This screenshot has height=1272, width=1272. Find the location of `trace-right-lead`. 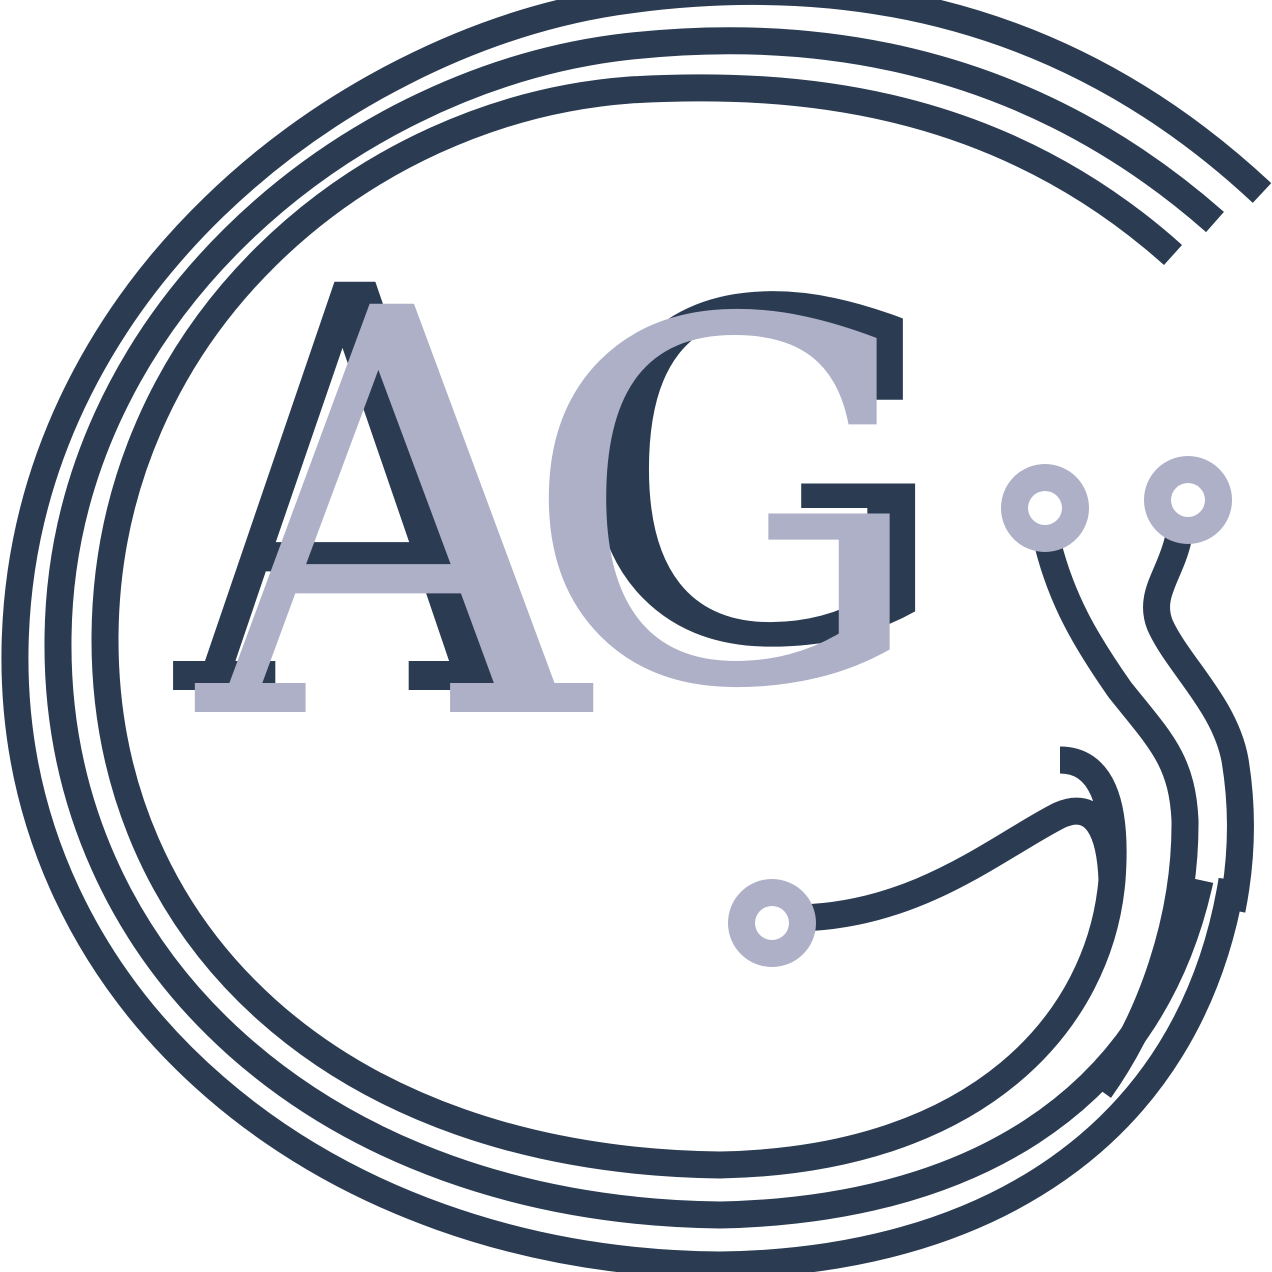

trace-right-lead is located at coordinates (1199, 724).